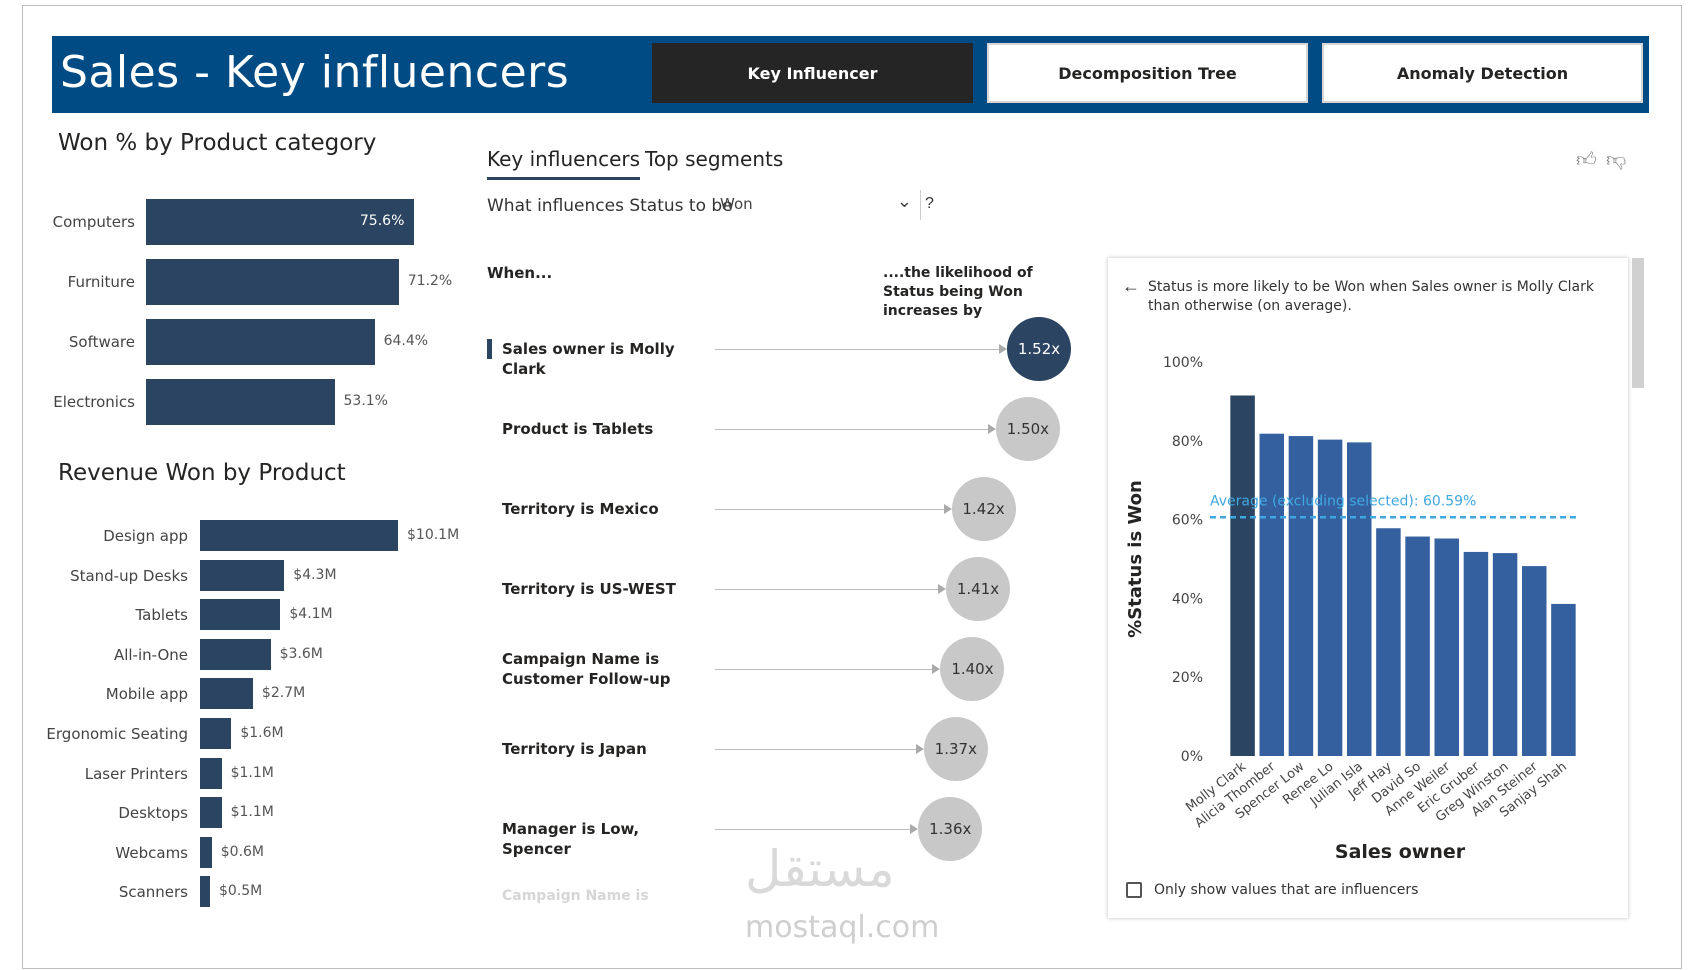 The height and width of the screenshot is (970, 1700). What do you see at coordinates (574, 749) in the screenshot?
I see `influencer-label: Territory is Japan` at bounding box center [574, 749].